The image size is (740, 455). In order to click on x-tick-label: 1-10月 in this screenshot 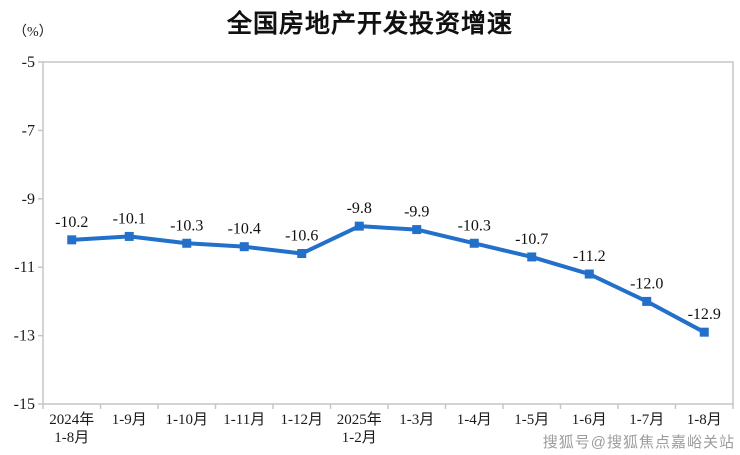, I will do `click(187, 420)`.